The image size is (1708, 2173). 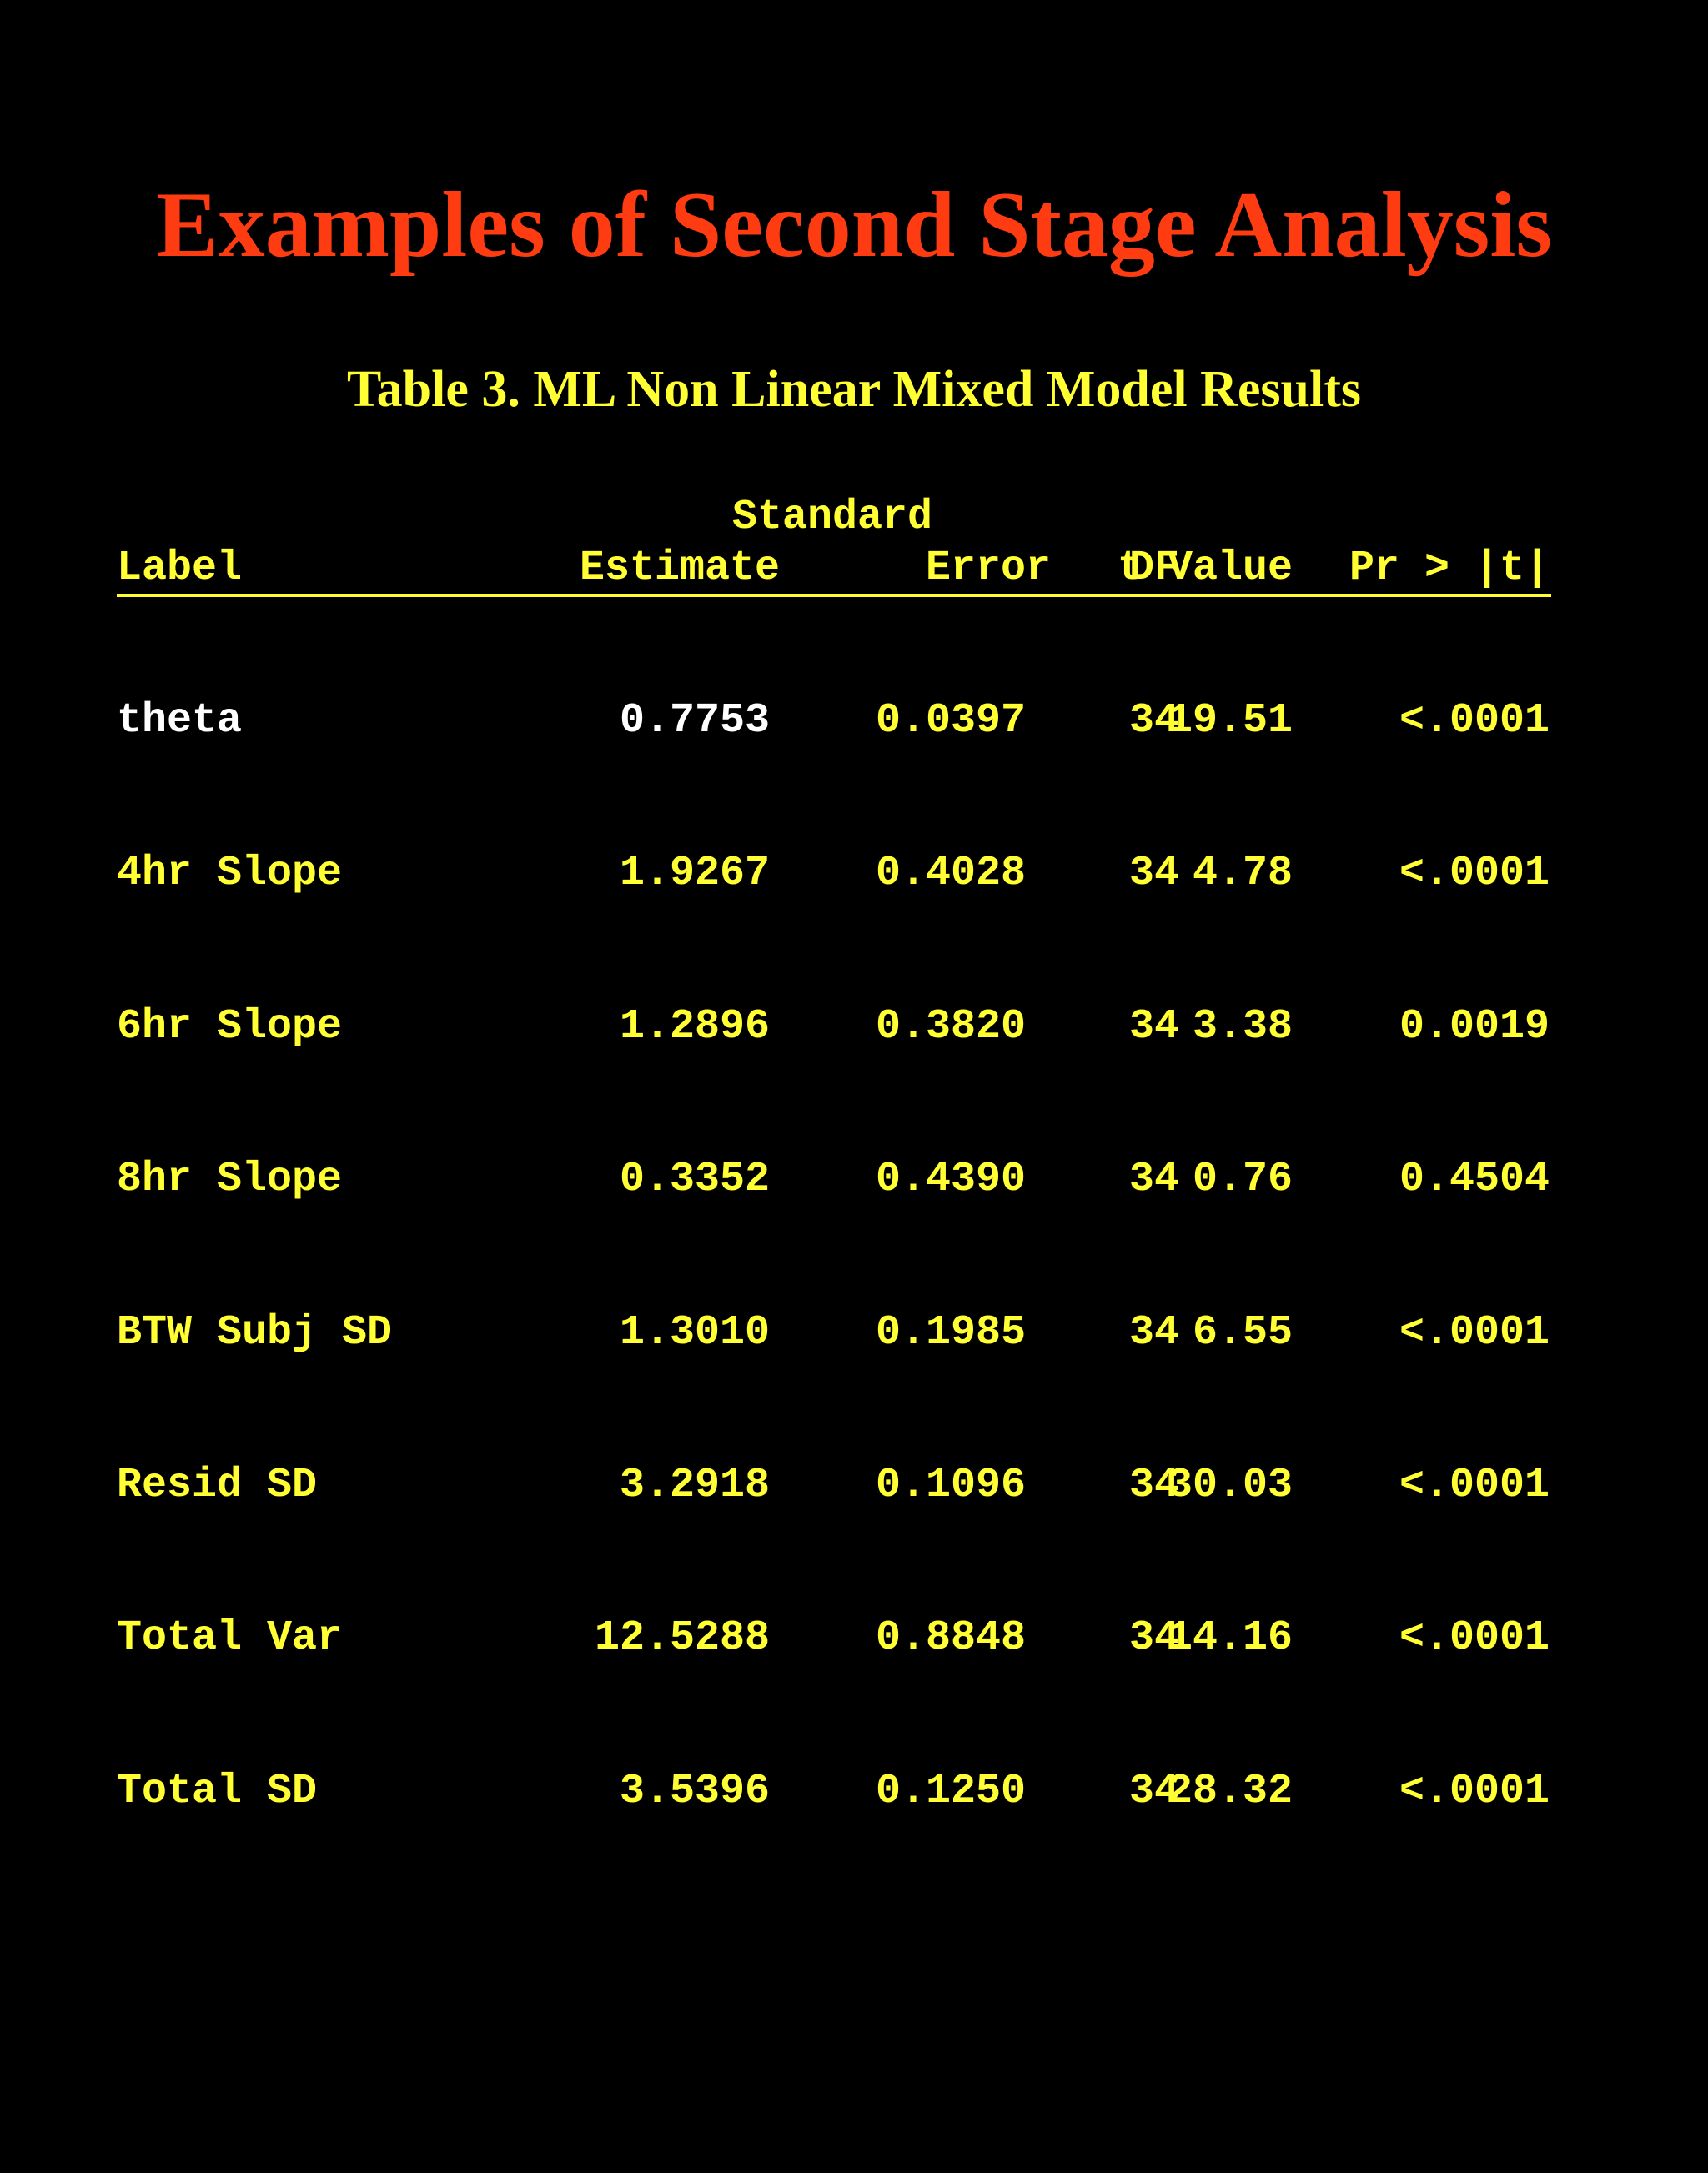 I want to click on table-row: Total Var 12.5288 0.8848 34 14.16 <.0001, so click(x=834, y=1639).